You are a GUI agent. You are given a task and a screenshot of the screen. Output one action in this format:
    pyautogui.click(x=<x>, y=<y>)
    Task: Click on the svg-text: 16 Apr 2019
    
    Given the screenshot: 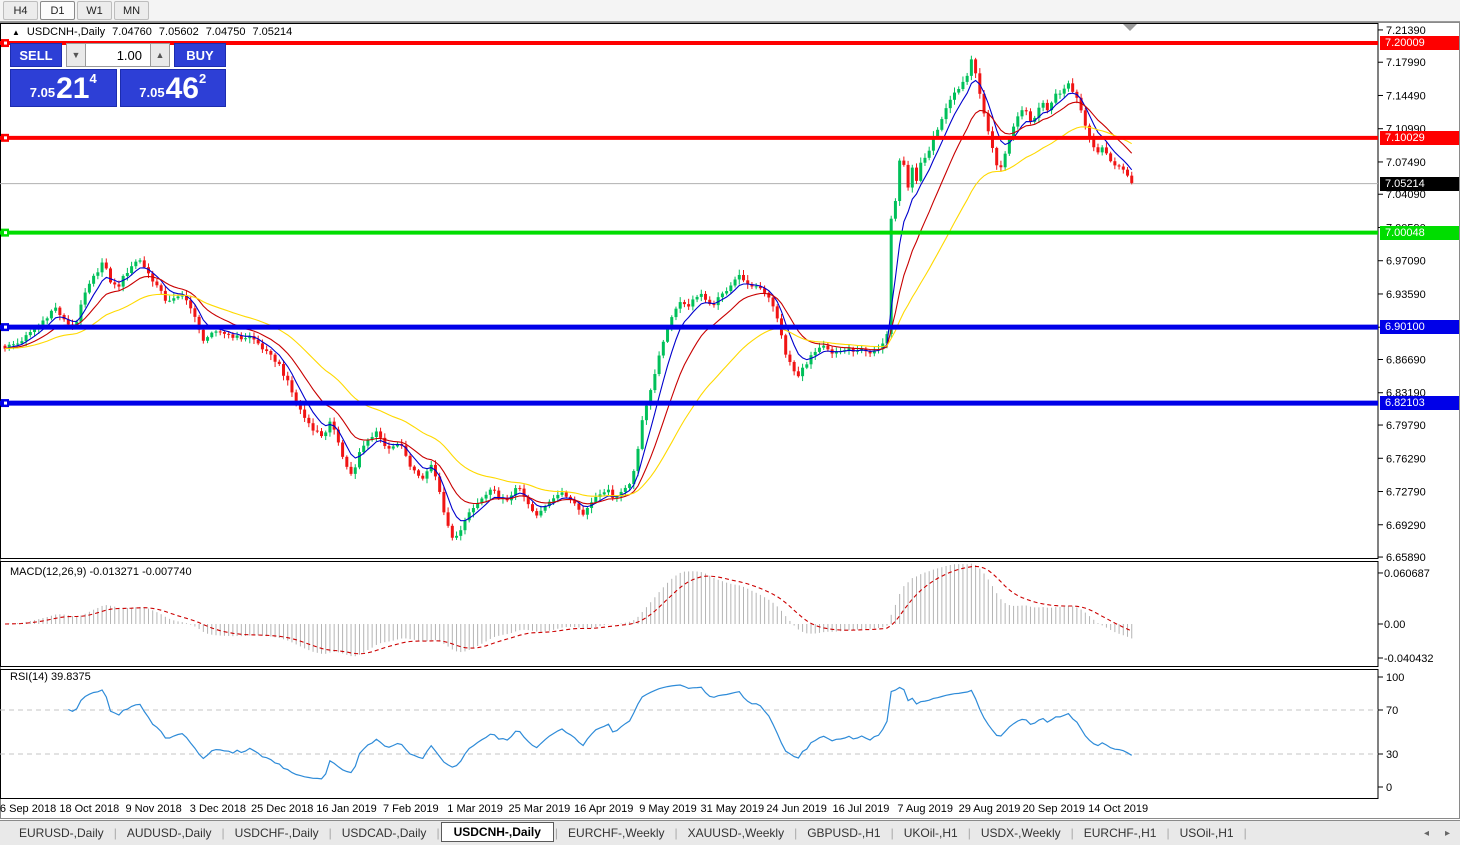 What is the action you would take?
    pyautogui.click(x=603, y=809)
    